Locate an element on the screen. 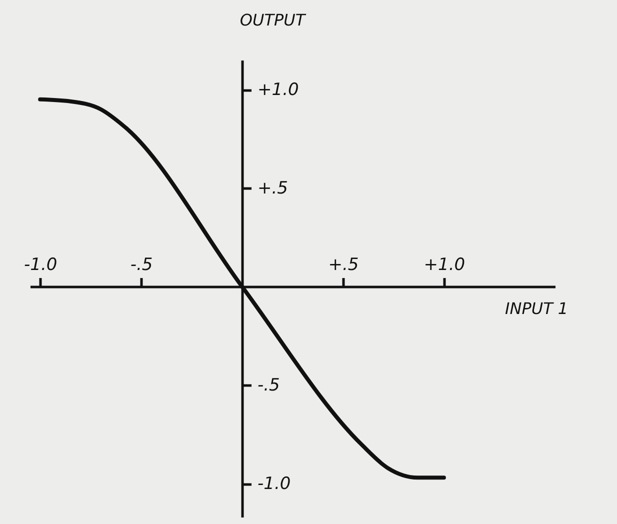 The height and width of the screenshot is (524, 617). x-tick-label: +1.0 is located at coordinates (445, 265).